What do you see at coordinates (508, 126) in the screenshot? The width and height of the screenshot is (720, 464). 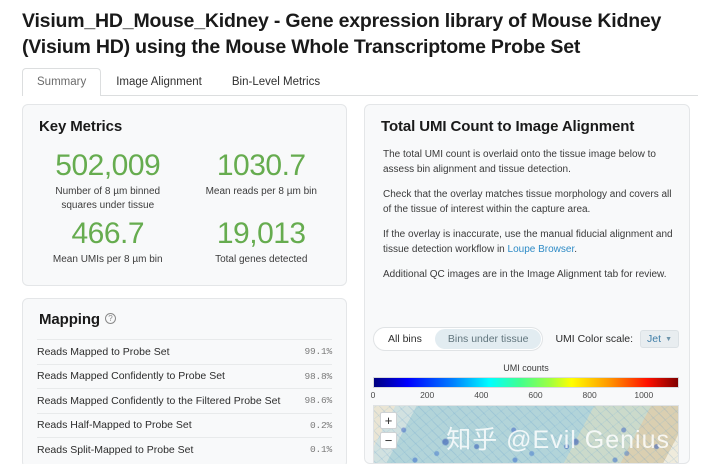 I see `umi-panel-title: Total UMI Count to Image Alignment` at bounding box center [508, 126].